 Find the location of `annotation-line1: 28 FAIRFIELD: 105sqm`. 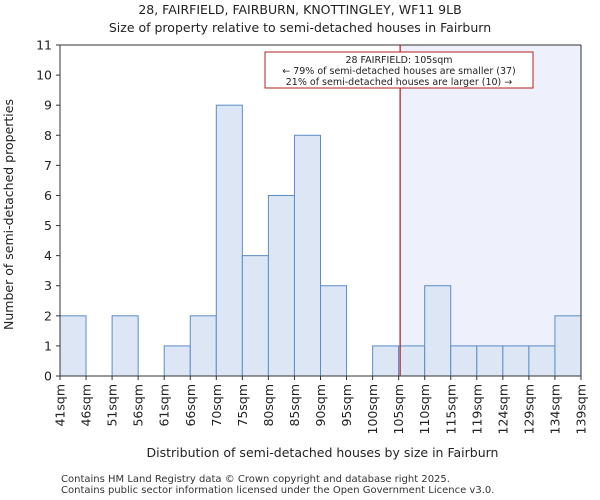

annotation-line1: 28 FAIRFIELD: 105sqm is located at coordinates (398, 60).